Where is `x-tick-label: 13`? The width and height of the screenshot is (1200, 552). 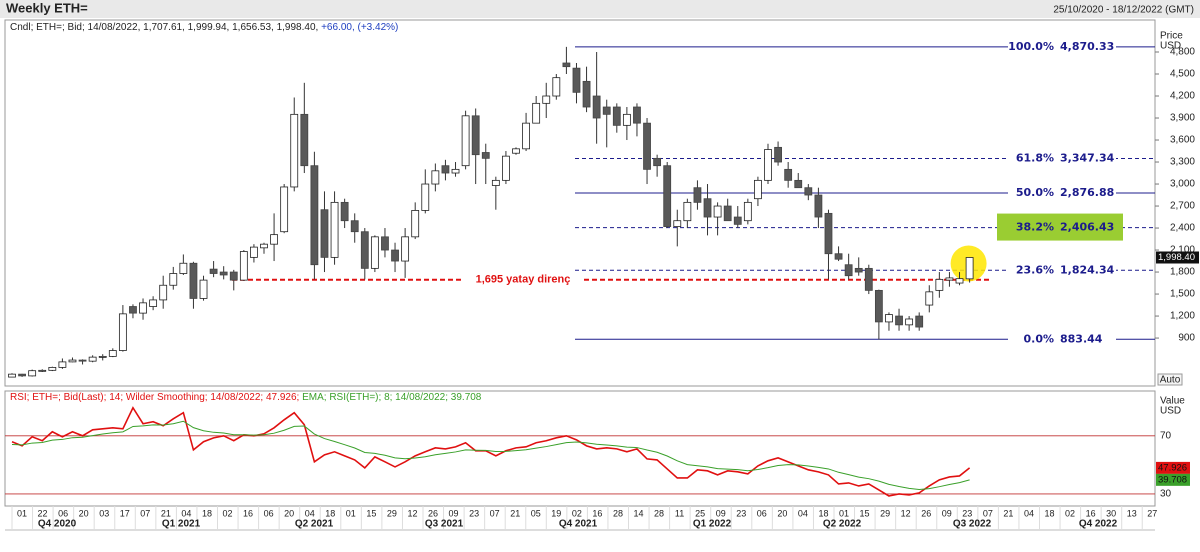
x-tick-label: 13 is located at coordinates (1132, 513).